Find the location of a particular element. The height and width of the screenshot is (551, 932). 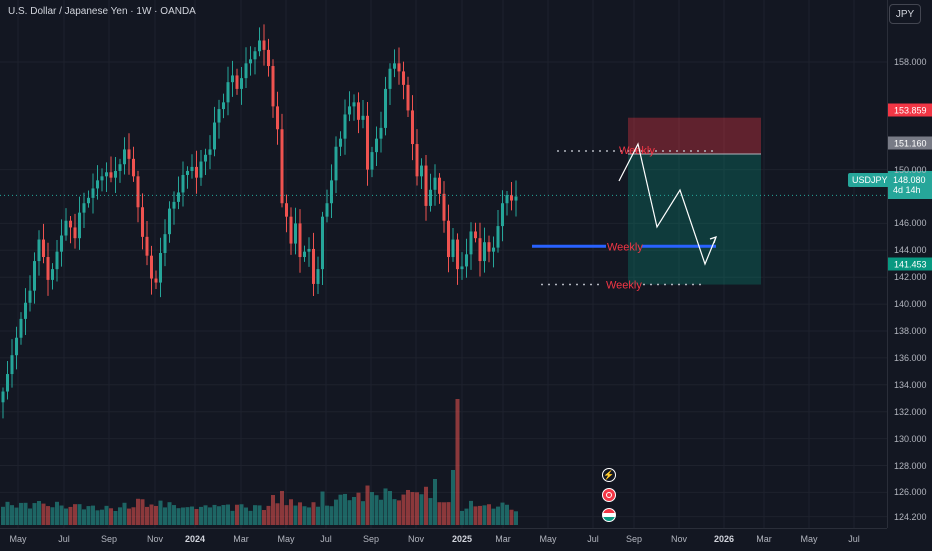

currency-button: JPY is located at coordinates (905, 14).